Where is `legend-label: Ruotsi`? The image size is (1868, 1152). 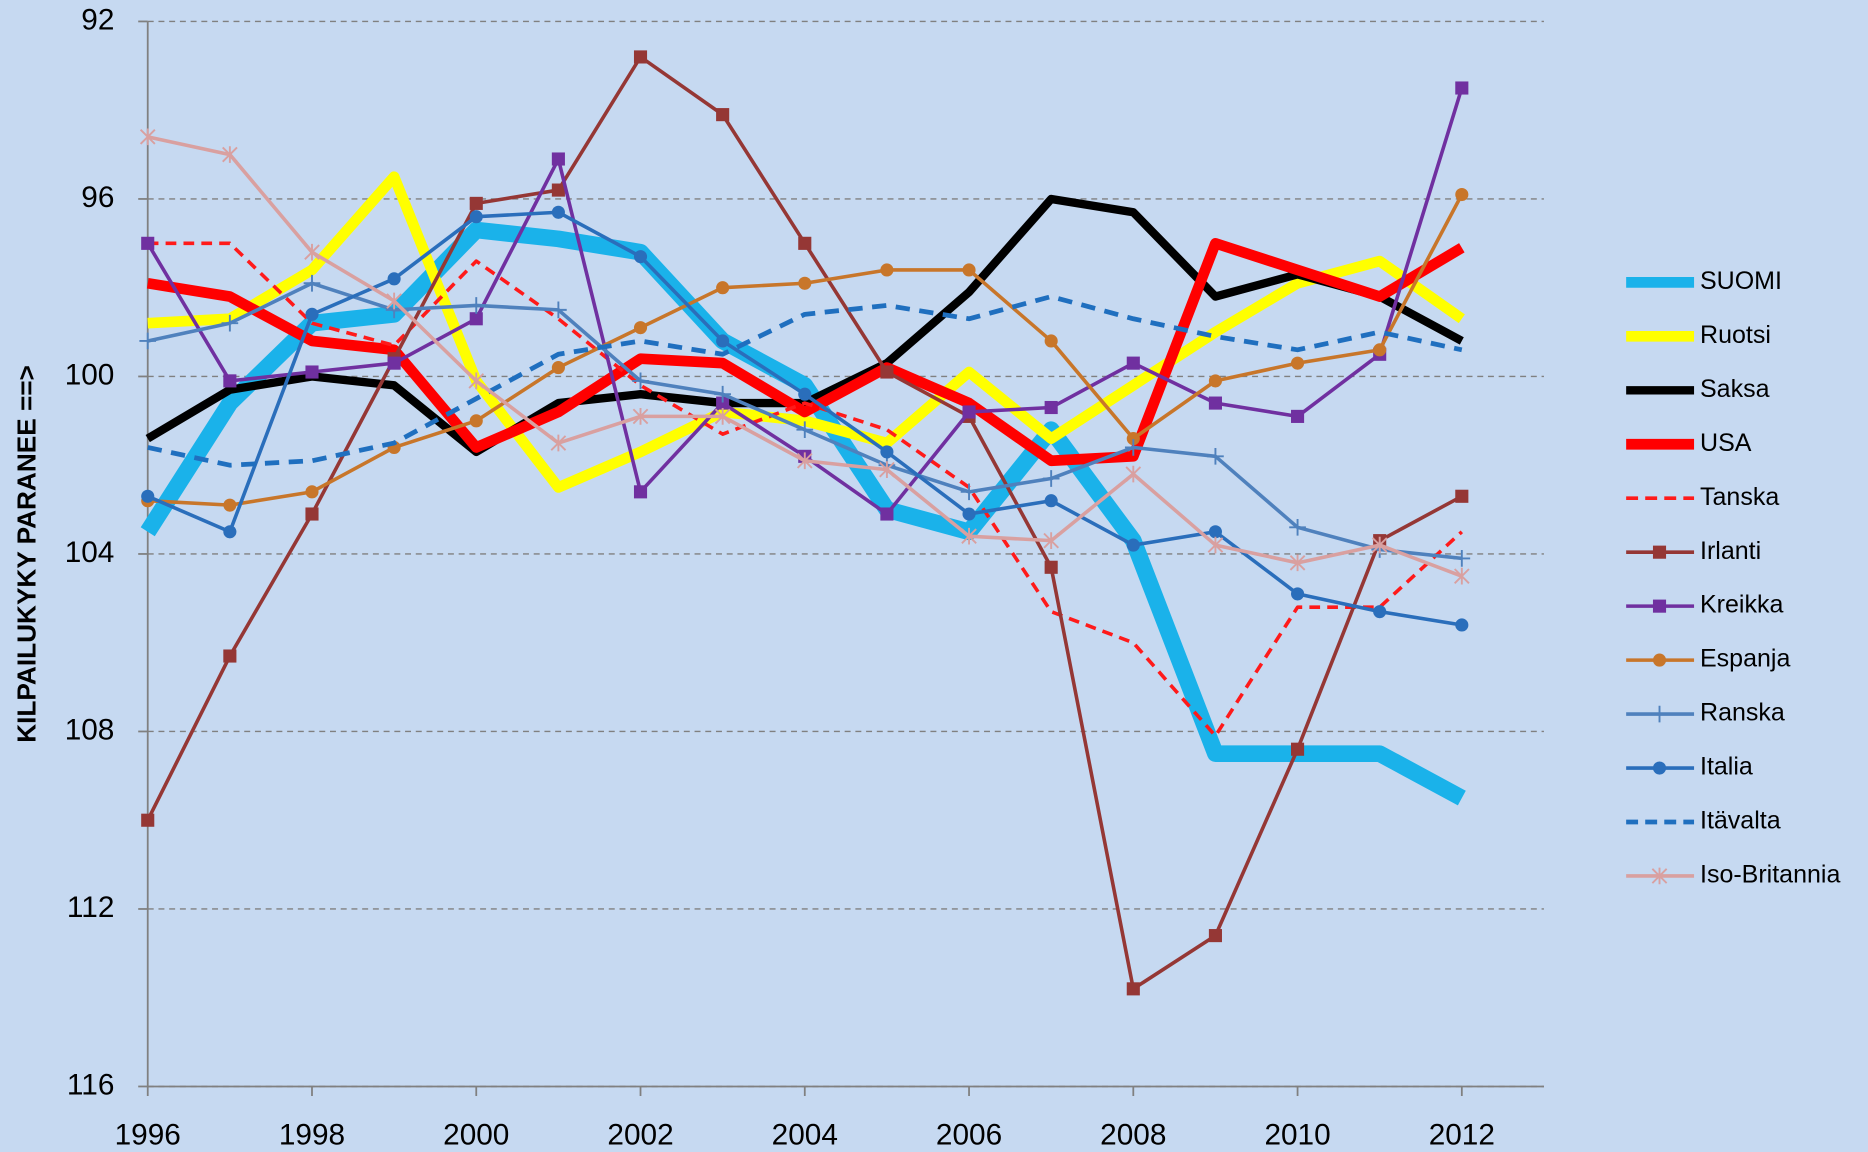 legend-label: Ruotsi is located at coordinates (1735, 335).